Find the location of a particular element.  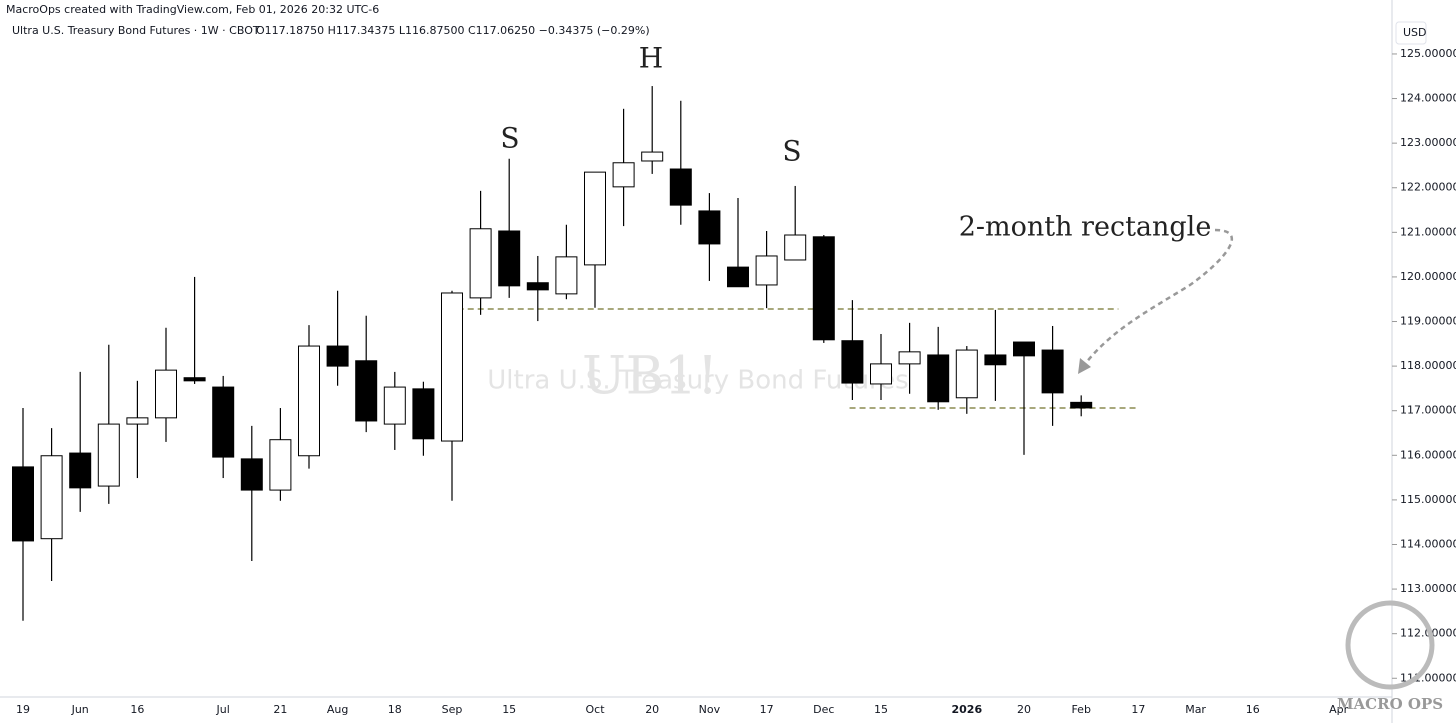

logo-ring is located at coordinates (1390, 645).